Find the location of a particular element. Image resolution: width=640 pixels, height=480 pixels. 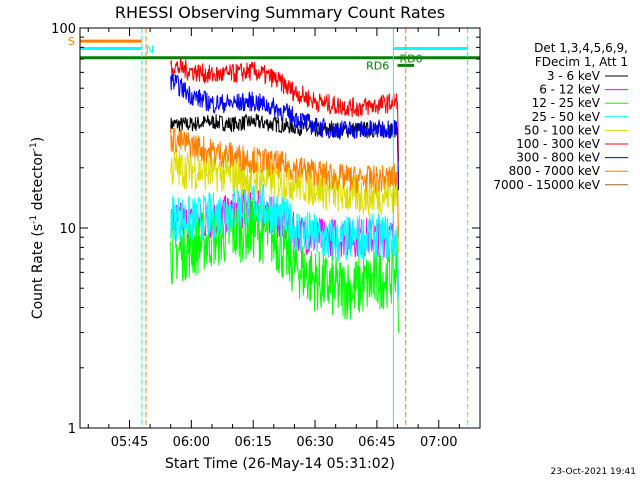

legend-entry-label: 300 - 800 keV is located at coordinates (558, 158).